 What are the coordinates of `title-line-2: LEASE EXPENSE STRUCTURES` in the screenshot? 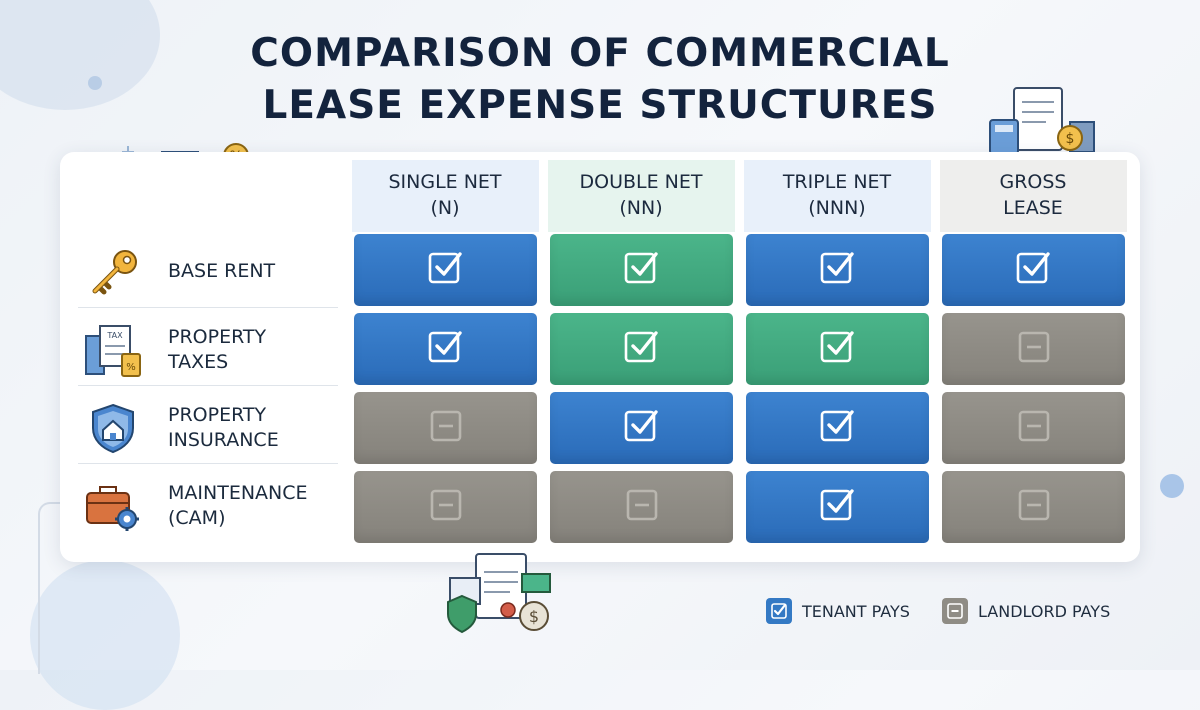 It's located at (600, 105).